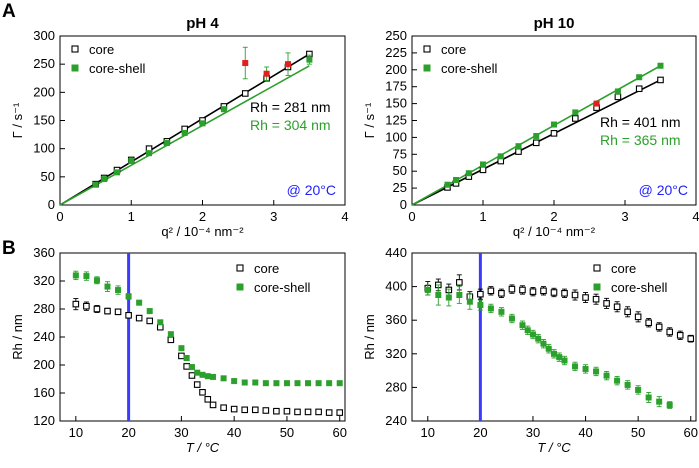  I want to click on y-tick-label: 175, so click(396, 86).